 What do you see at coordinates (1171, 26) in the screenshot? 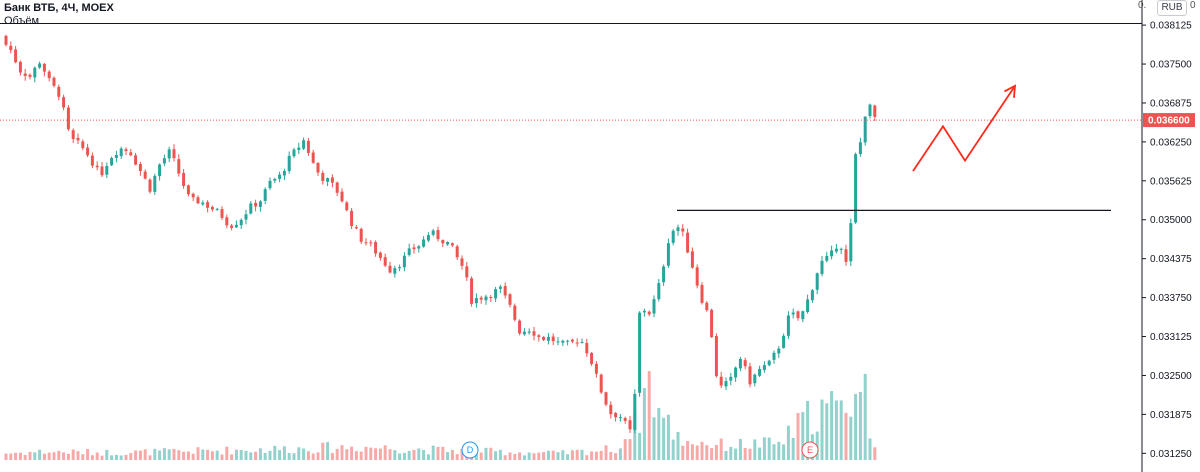
I see `price-tick-label: 0.038125` at bounding box center [1171, 26].